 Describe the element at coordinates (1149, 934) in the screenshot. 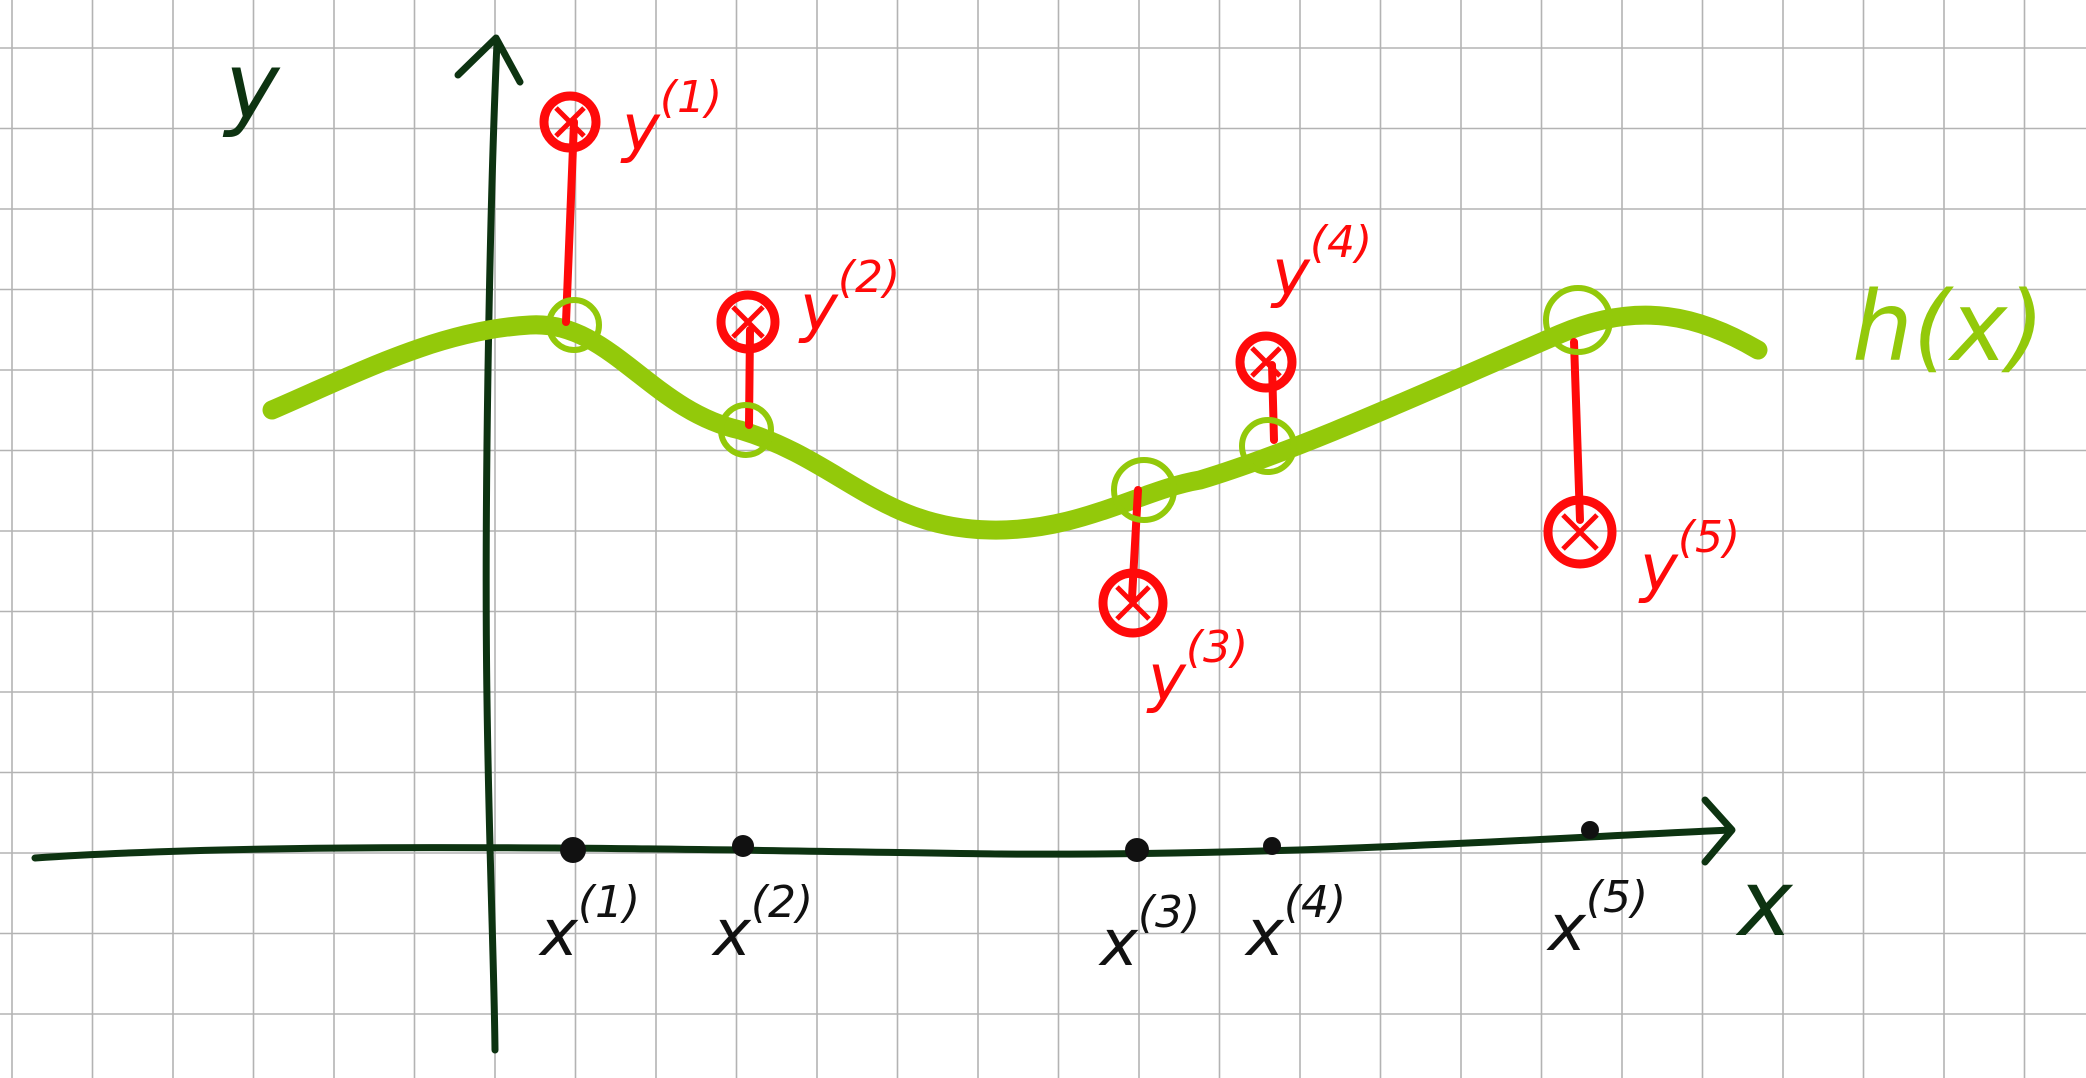

I see `x-tick-label: x(3)` at that location.